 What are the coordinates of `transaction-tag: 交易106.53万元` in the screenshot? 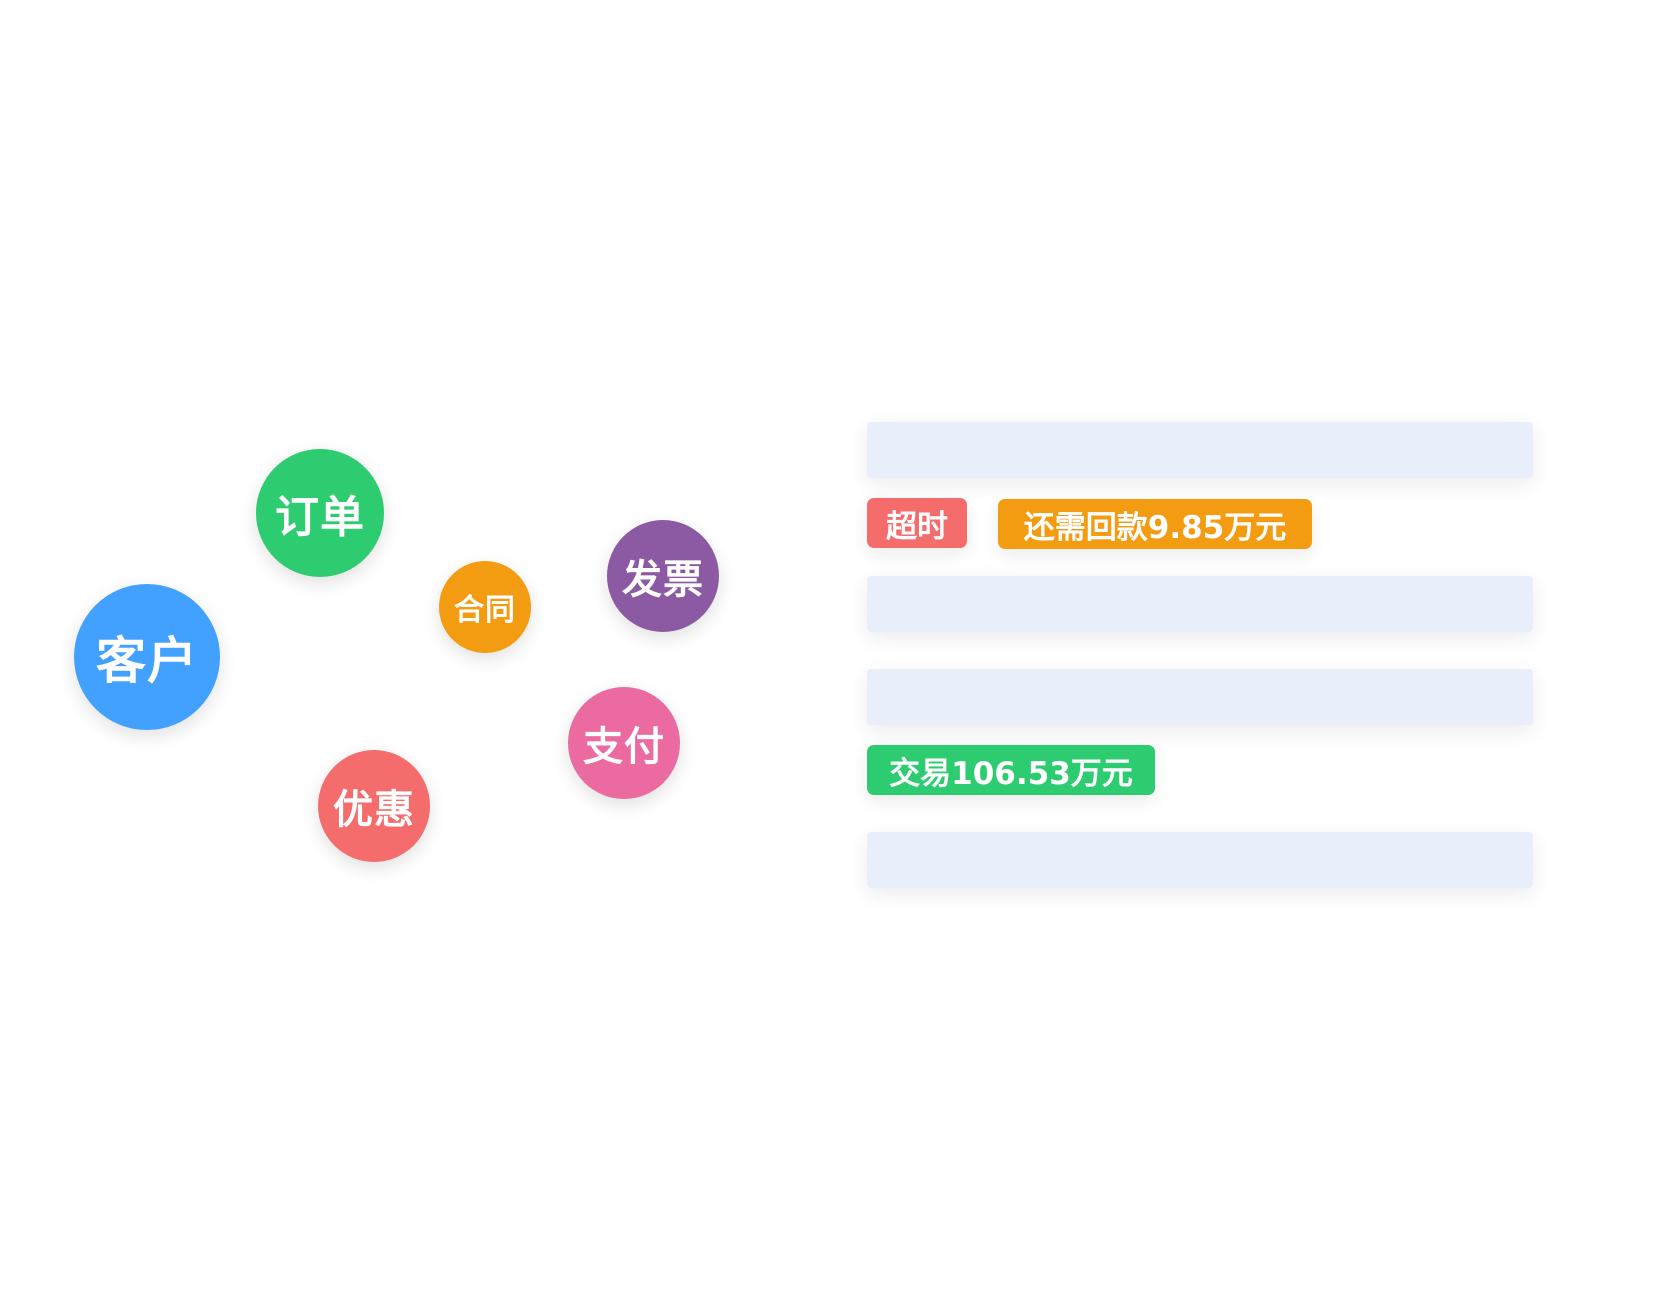 It's located at (1011, 770).